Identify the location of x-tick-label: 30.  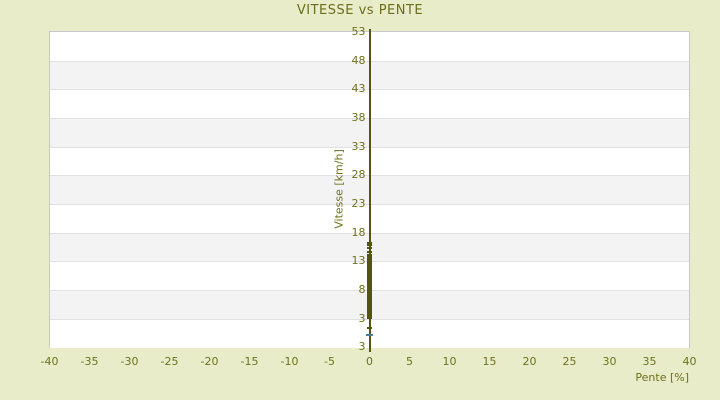
(609, 361).